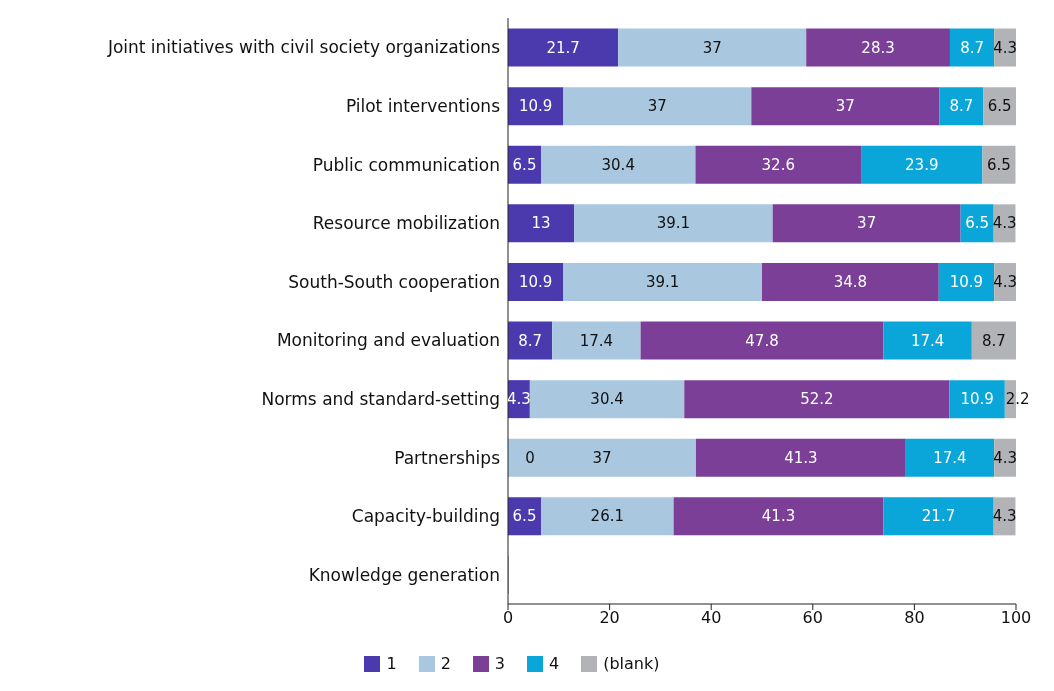 The width and height of the screenshot is (1054, 691). I want to click on x-tick-label: 0, so click(508, 618).